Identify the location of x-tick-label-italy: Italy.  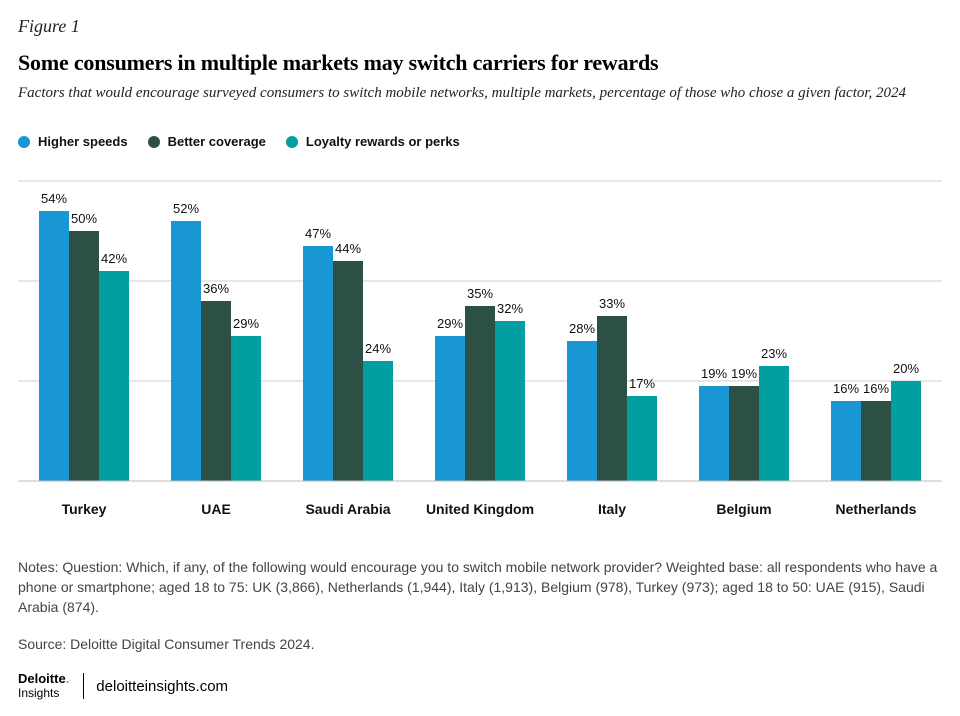
(612, 509).